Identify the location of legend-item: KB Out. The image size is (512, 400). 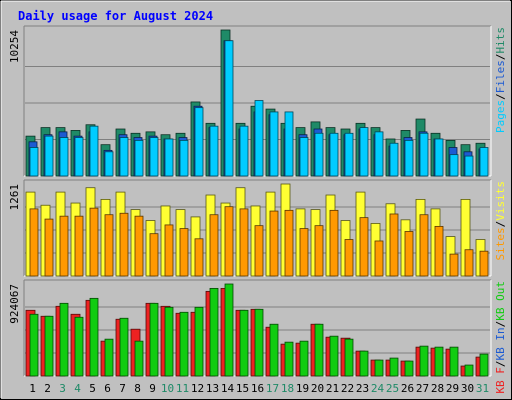
(500, 301).